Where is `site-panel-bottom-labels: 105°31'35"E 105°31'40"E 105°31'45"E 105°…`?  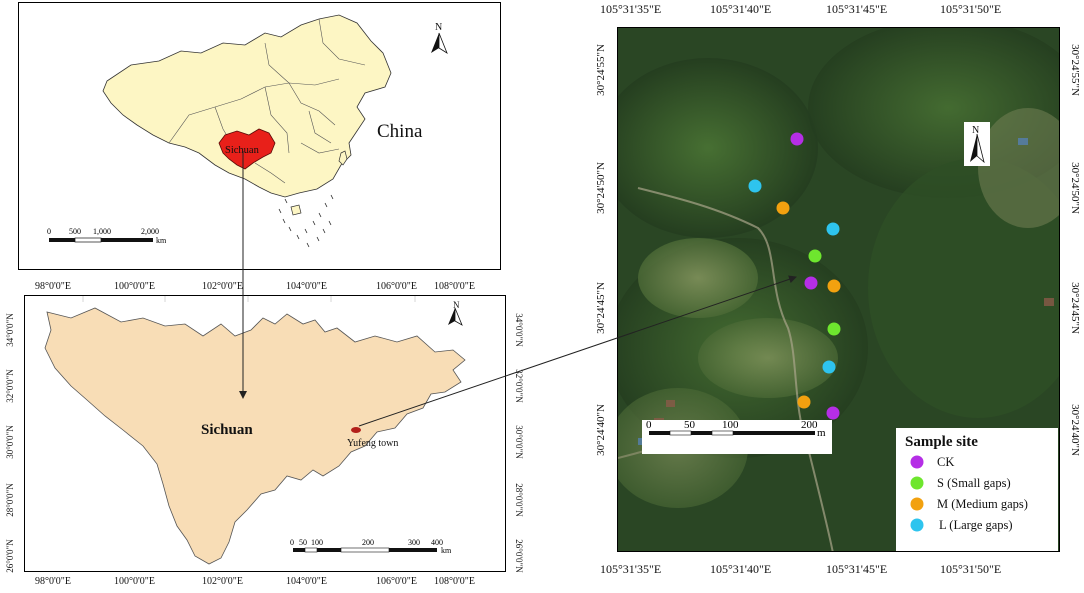
site-panel-bottom-labels: 105°31'35"E 105°31'40"E 105°31'45"E 105°… is located at coordinates (801, 569).